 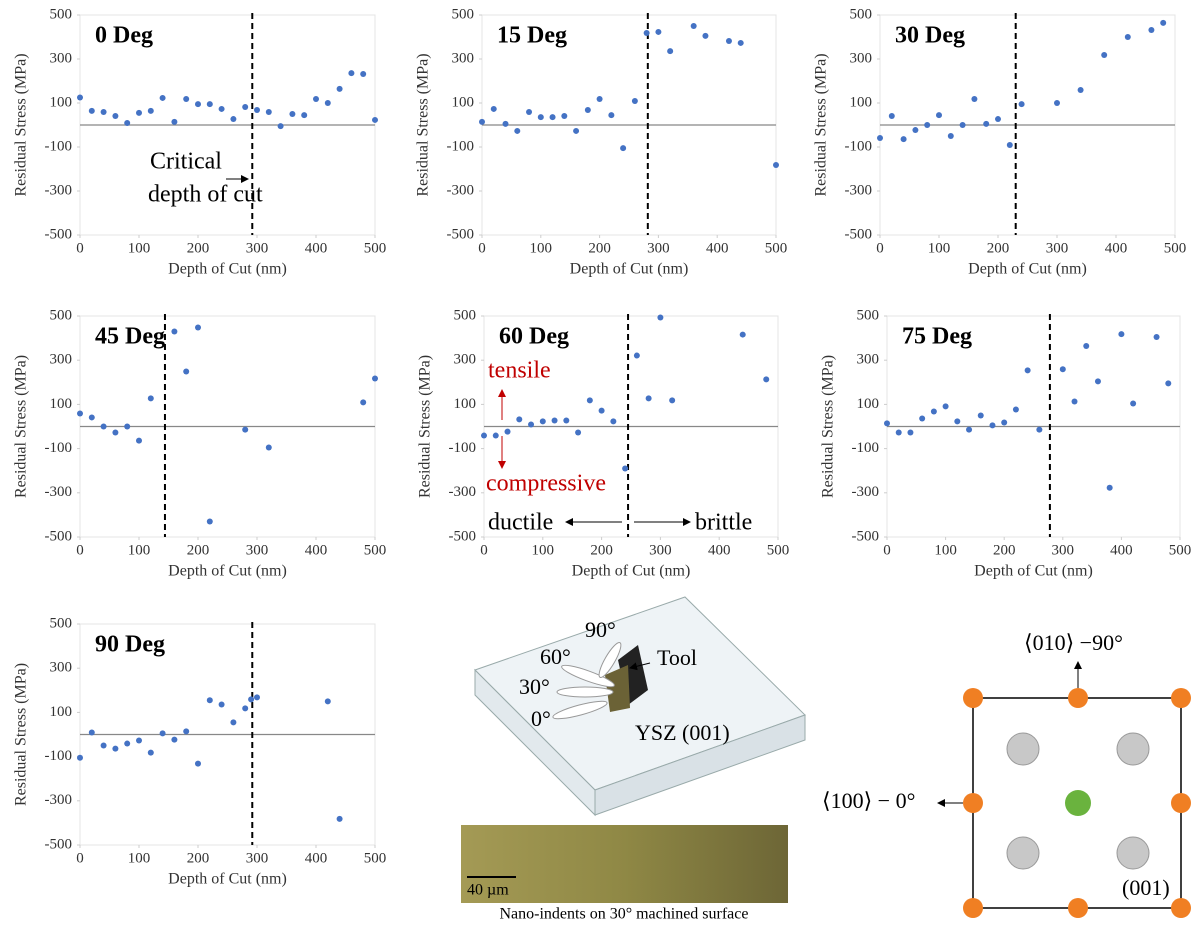 I want to click on scale-bar-label: 40 µm, so click(x=488, y=890).